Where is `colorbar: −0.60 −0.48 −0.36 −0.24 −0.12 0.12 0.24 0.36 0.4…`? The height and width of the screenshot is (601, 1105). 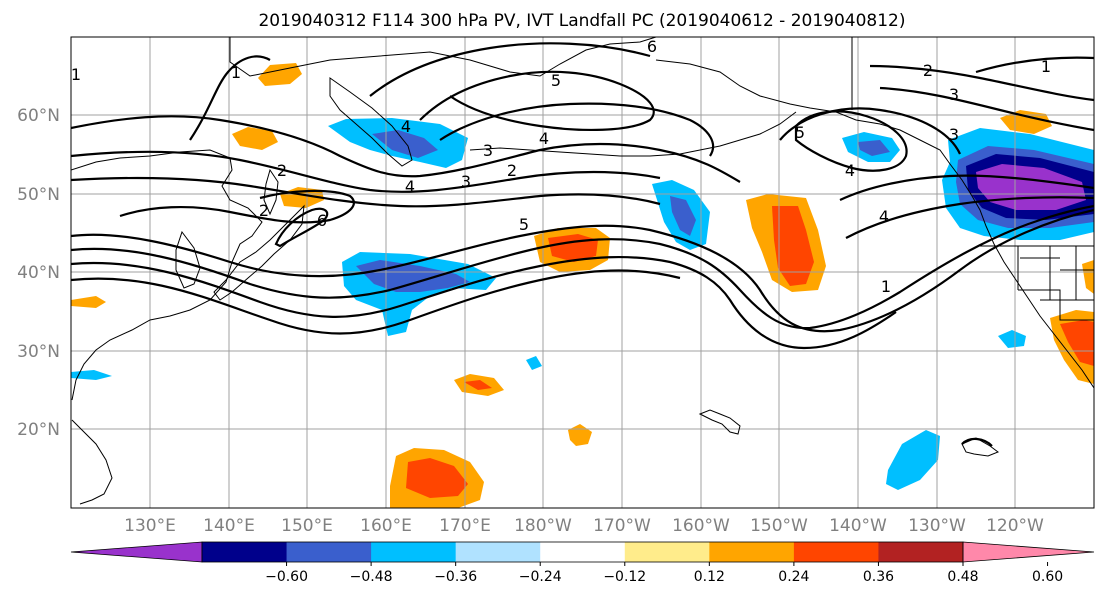 colorbar: −0.60 −0.48 −0.36 −0.24 −0.12 0.12 0.24 0.36 0.4… is located at coordinates (582, 563).